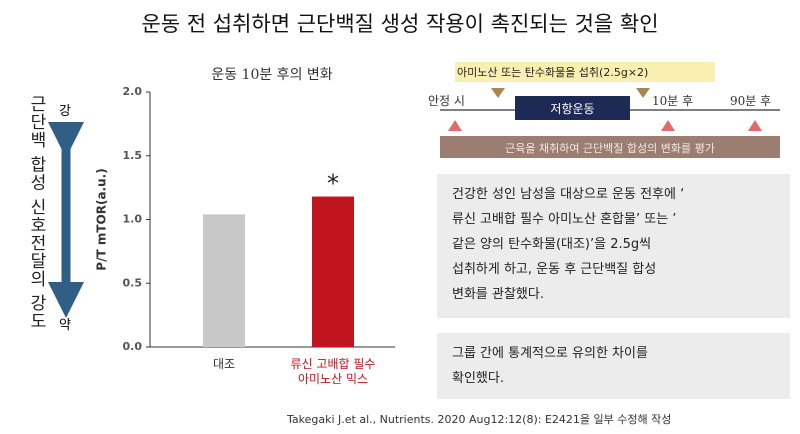 The image size is (800, 434). Describe the element at coordinates (400, 24) in the screenshot. I see `title: 운동 전 섭취하면 근단백질 생성 작용이 촉진되는 것을 확인` at that location.